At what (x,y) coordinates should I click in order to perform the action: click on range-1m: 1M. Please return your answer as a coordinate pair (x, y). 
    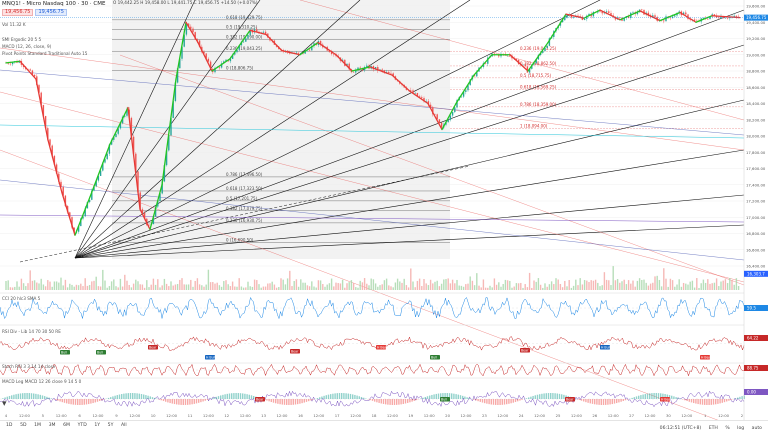
    Looking at the image, I should click on (37, 426).